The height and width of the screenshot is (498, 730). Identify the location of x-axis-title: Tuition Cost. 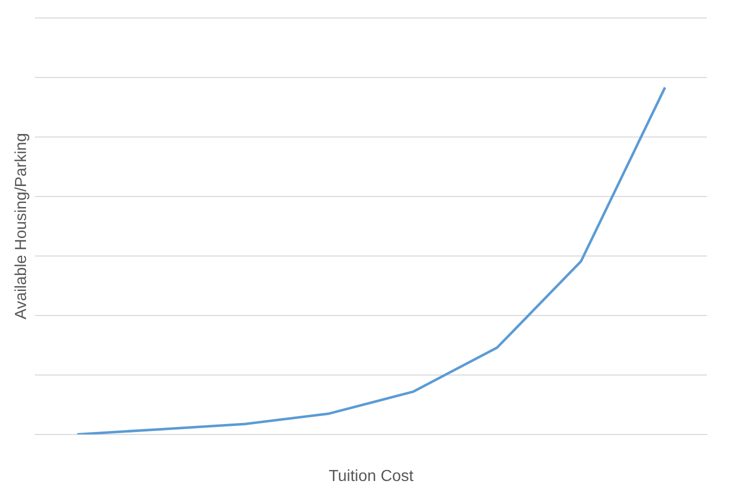
(371, 476).